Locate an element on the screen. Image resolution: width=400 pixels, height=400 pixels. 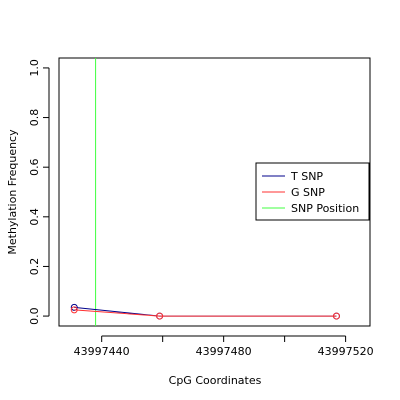
y-tick-label: 0.4 is located at coordinates (34, 217).